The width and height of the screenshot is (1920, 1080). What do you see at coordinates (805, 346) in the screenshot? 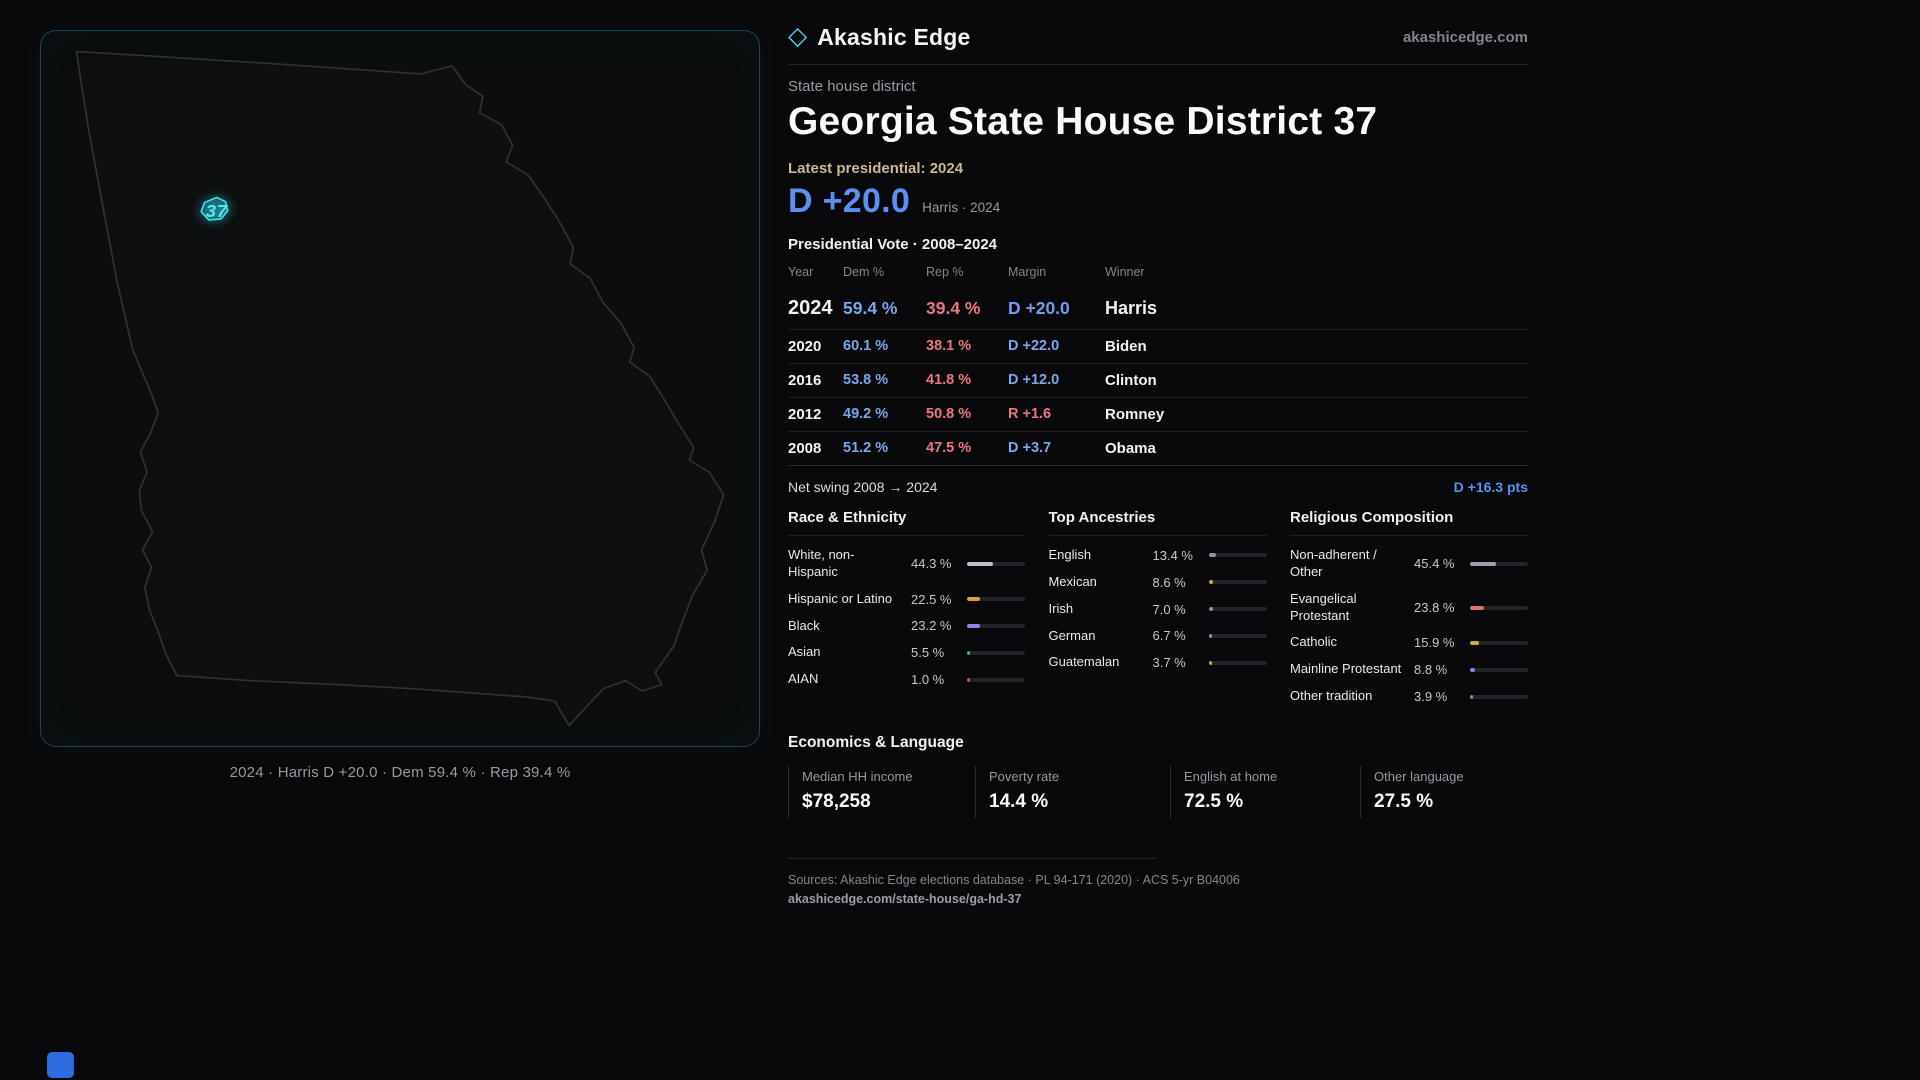
I see `year-cell: 2020` at bounding box center [805, 346].